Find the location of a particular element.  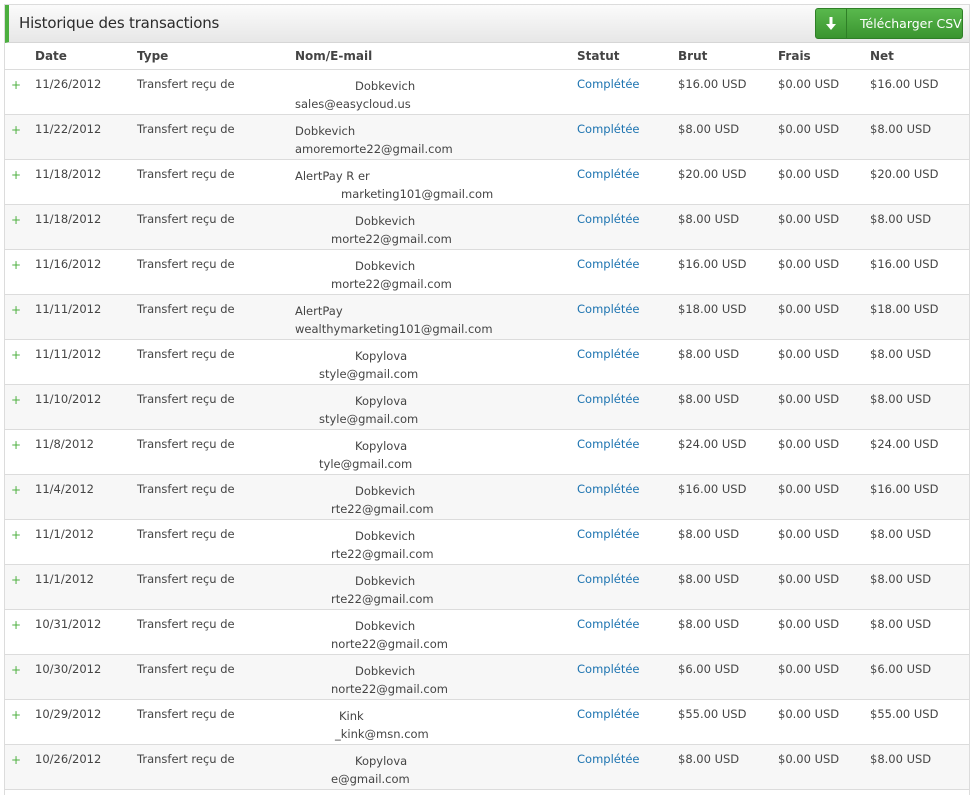

column-name-email: Nom/E-mail is located at coordinates (334, 56).